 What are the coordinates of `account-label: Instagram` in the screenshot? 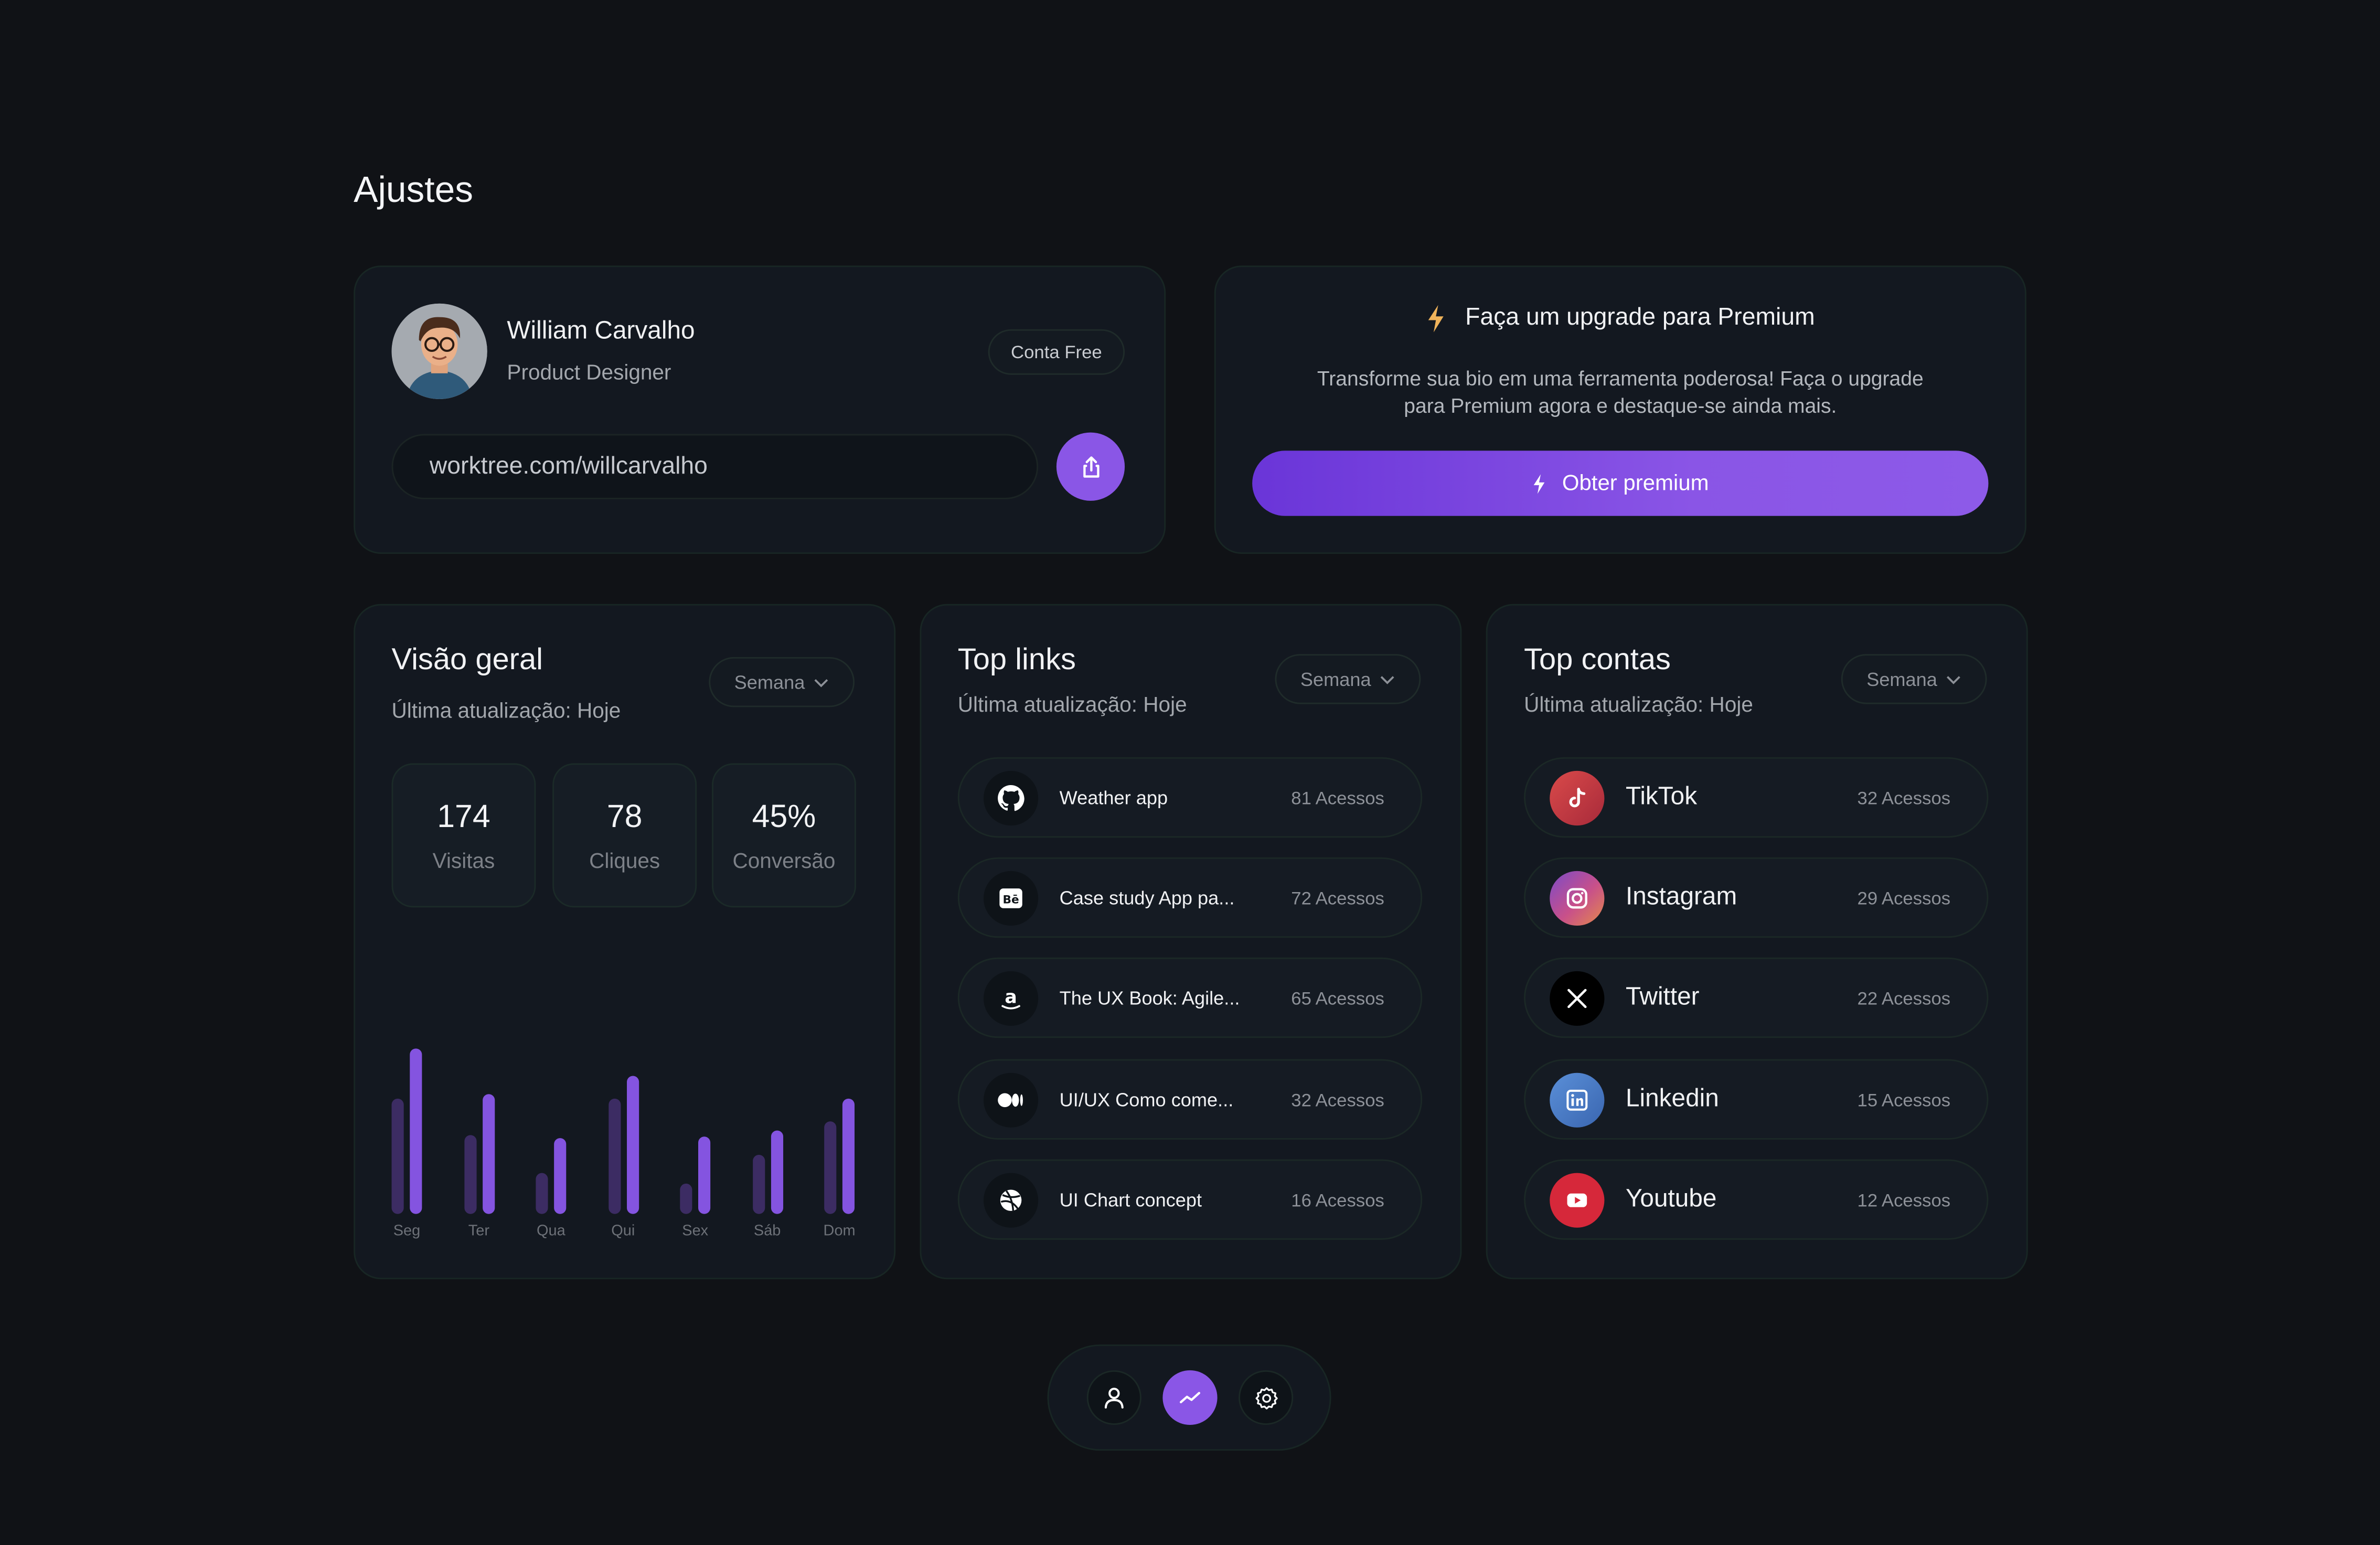 It's located at (1681, 897).